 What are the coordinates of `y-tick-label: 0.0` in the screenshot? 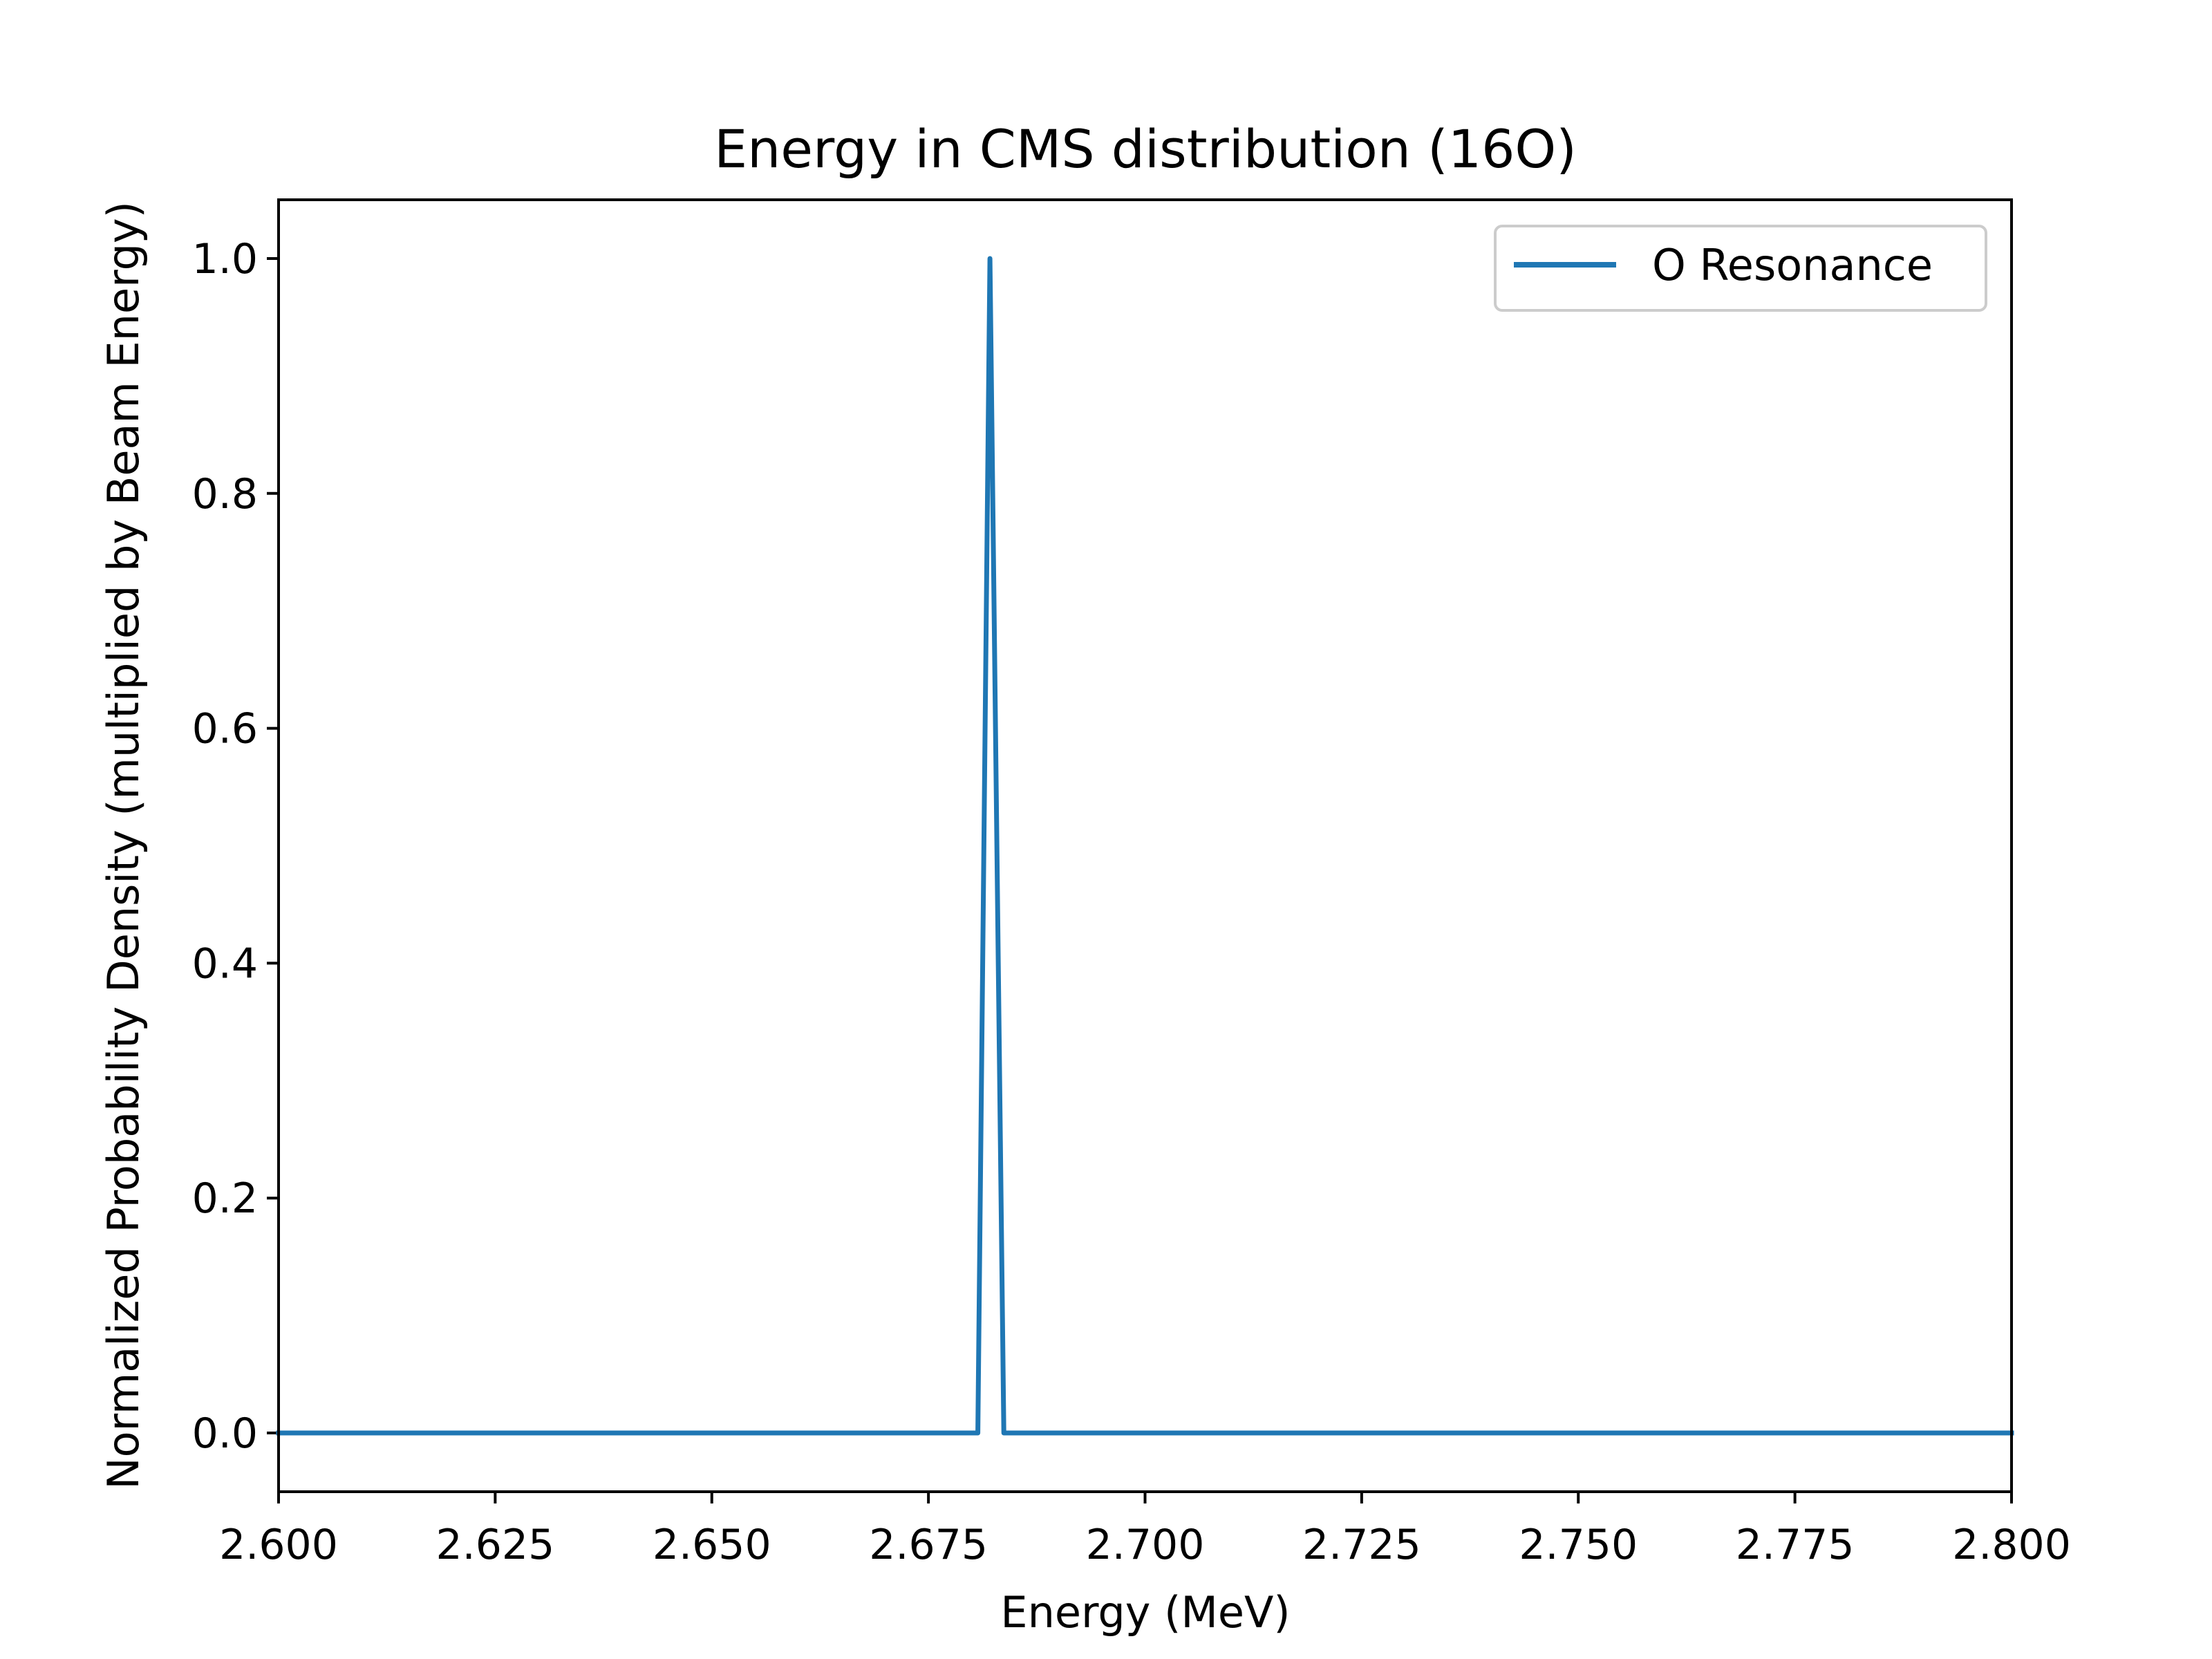 It's located at (225, 1433).